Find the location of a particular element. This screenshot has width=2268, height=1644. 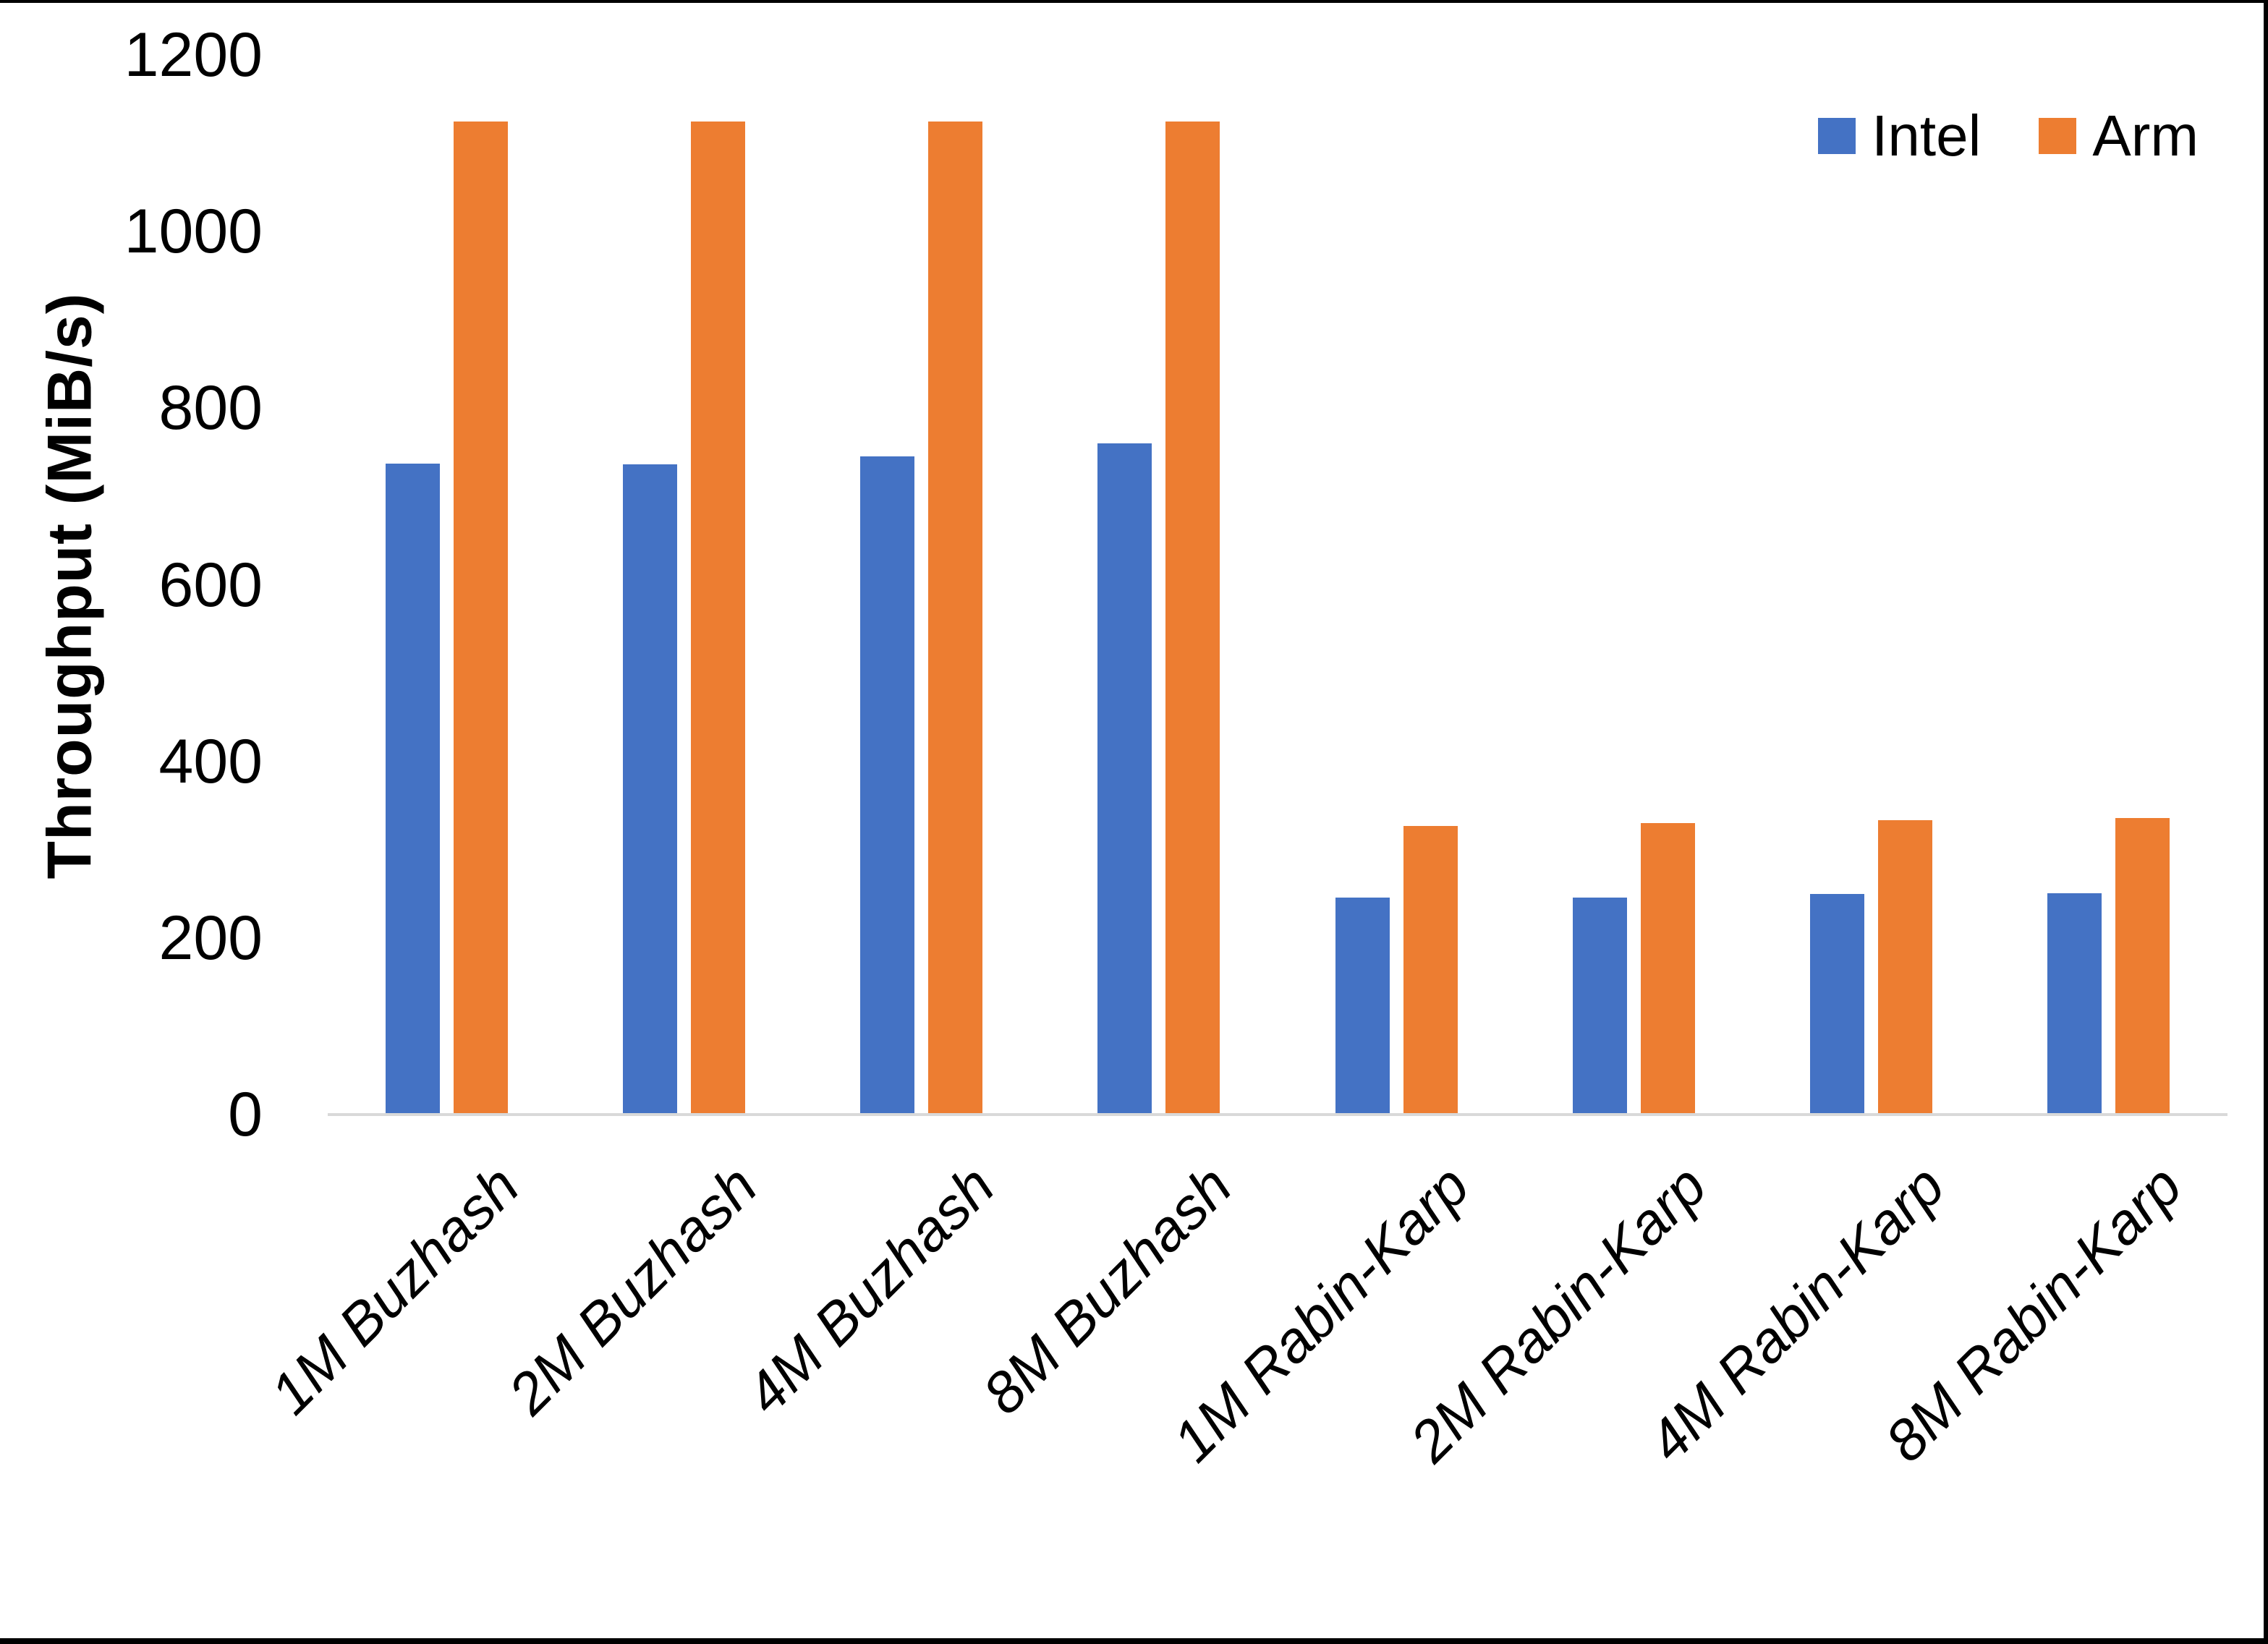

legend-item-arm: Arm is located at coordinates (2119, 136).